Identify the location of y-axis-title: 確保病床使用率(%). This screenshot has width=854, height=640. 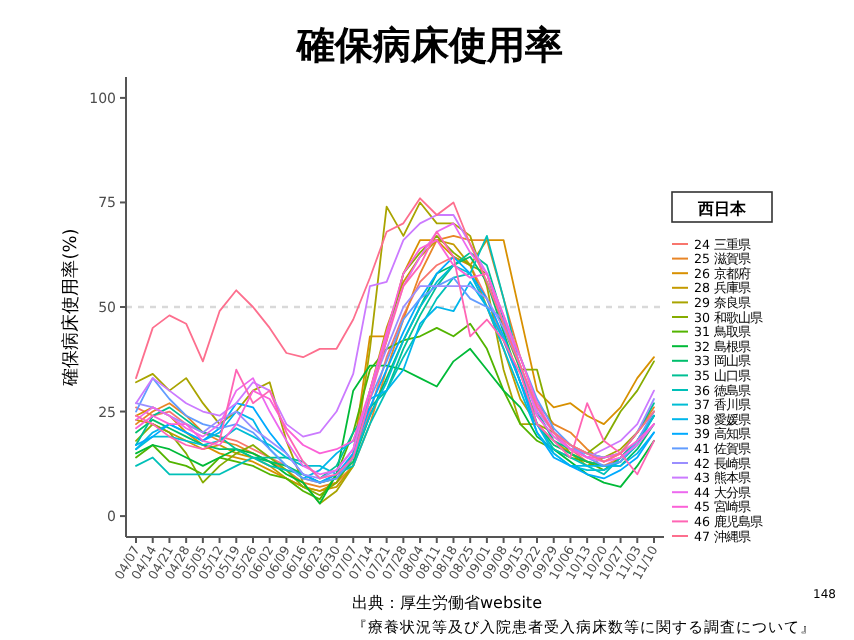
(71, 308).